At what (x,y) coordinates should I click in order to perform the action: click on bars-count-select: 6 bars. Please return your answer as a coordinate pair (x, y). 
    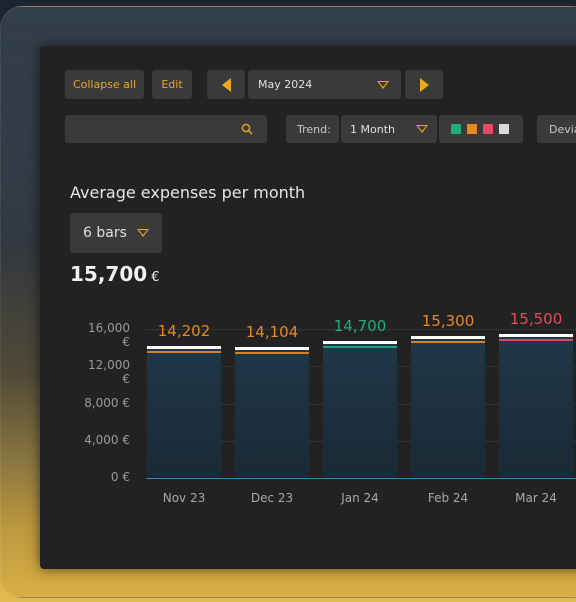
    Looking at the image, I should click on (116, 233).